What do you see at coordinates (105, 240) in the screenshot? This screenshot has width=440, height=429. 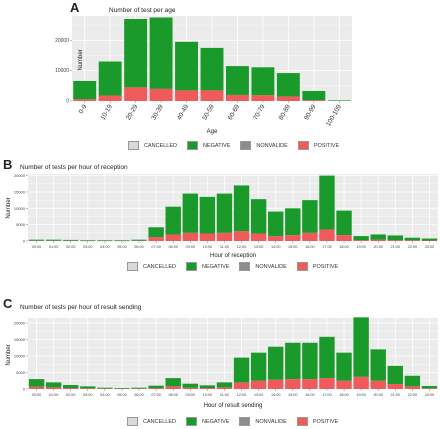 I see `bar-negative-04:00` at bounding box center [105, 240].